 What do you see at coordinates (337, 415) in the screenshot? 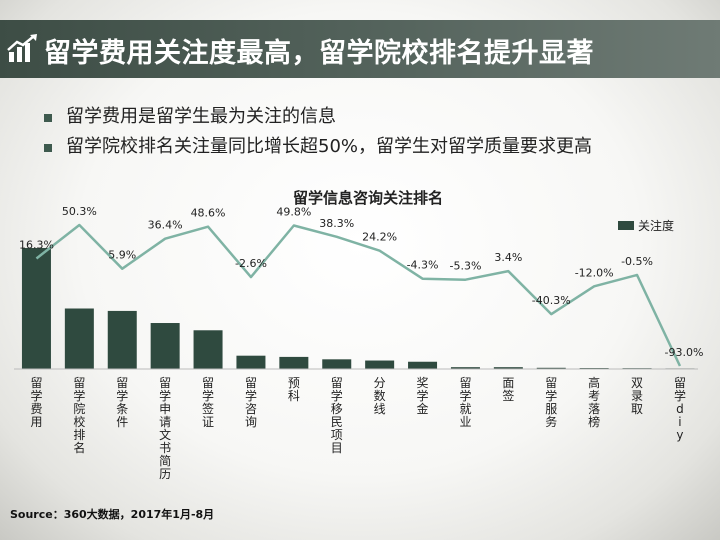
I see `x-tick-label: 留学移民项目` at bounding box center [337, 415].